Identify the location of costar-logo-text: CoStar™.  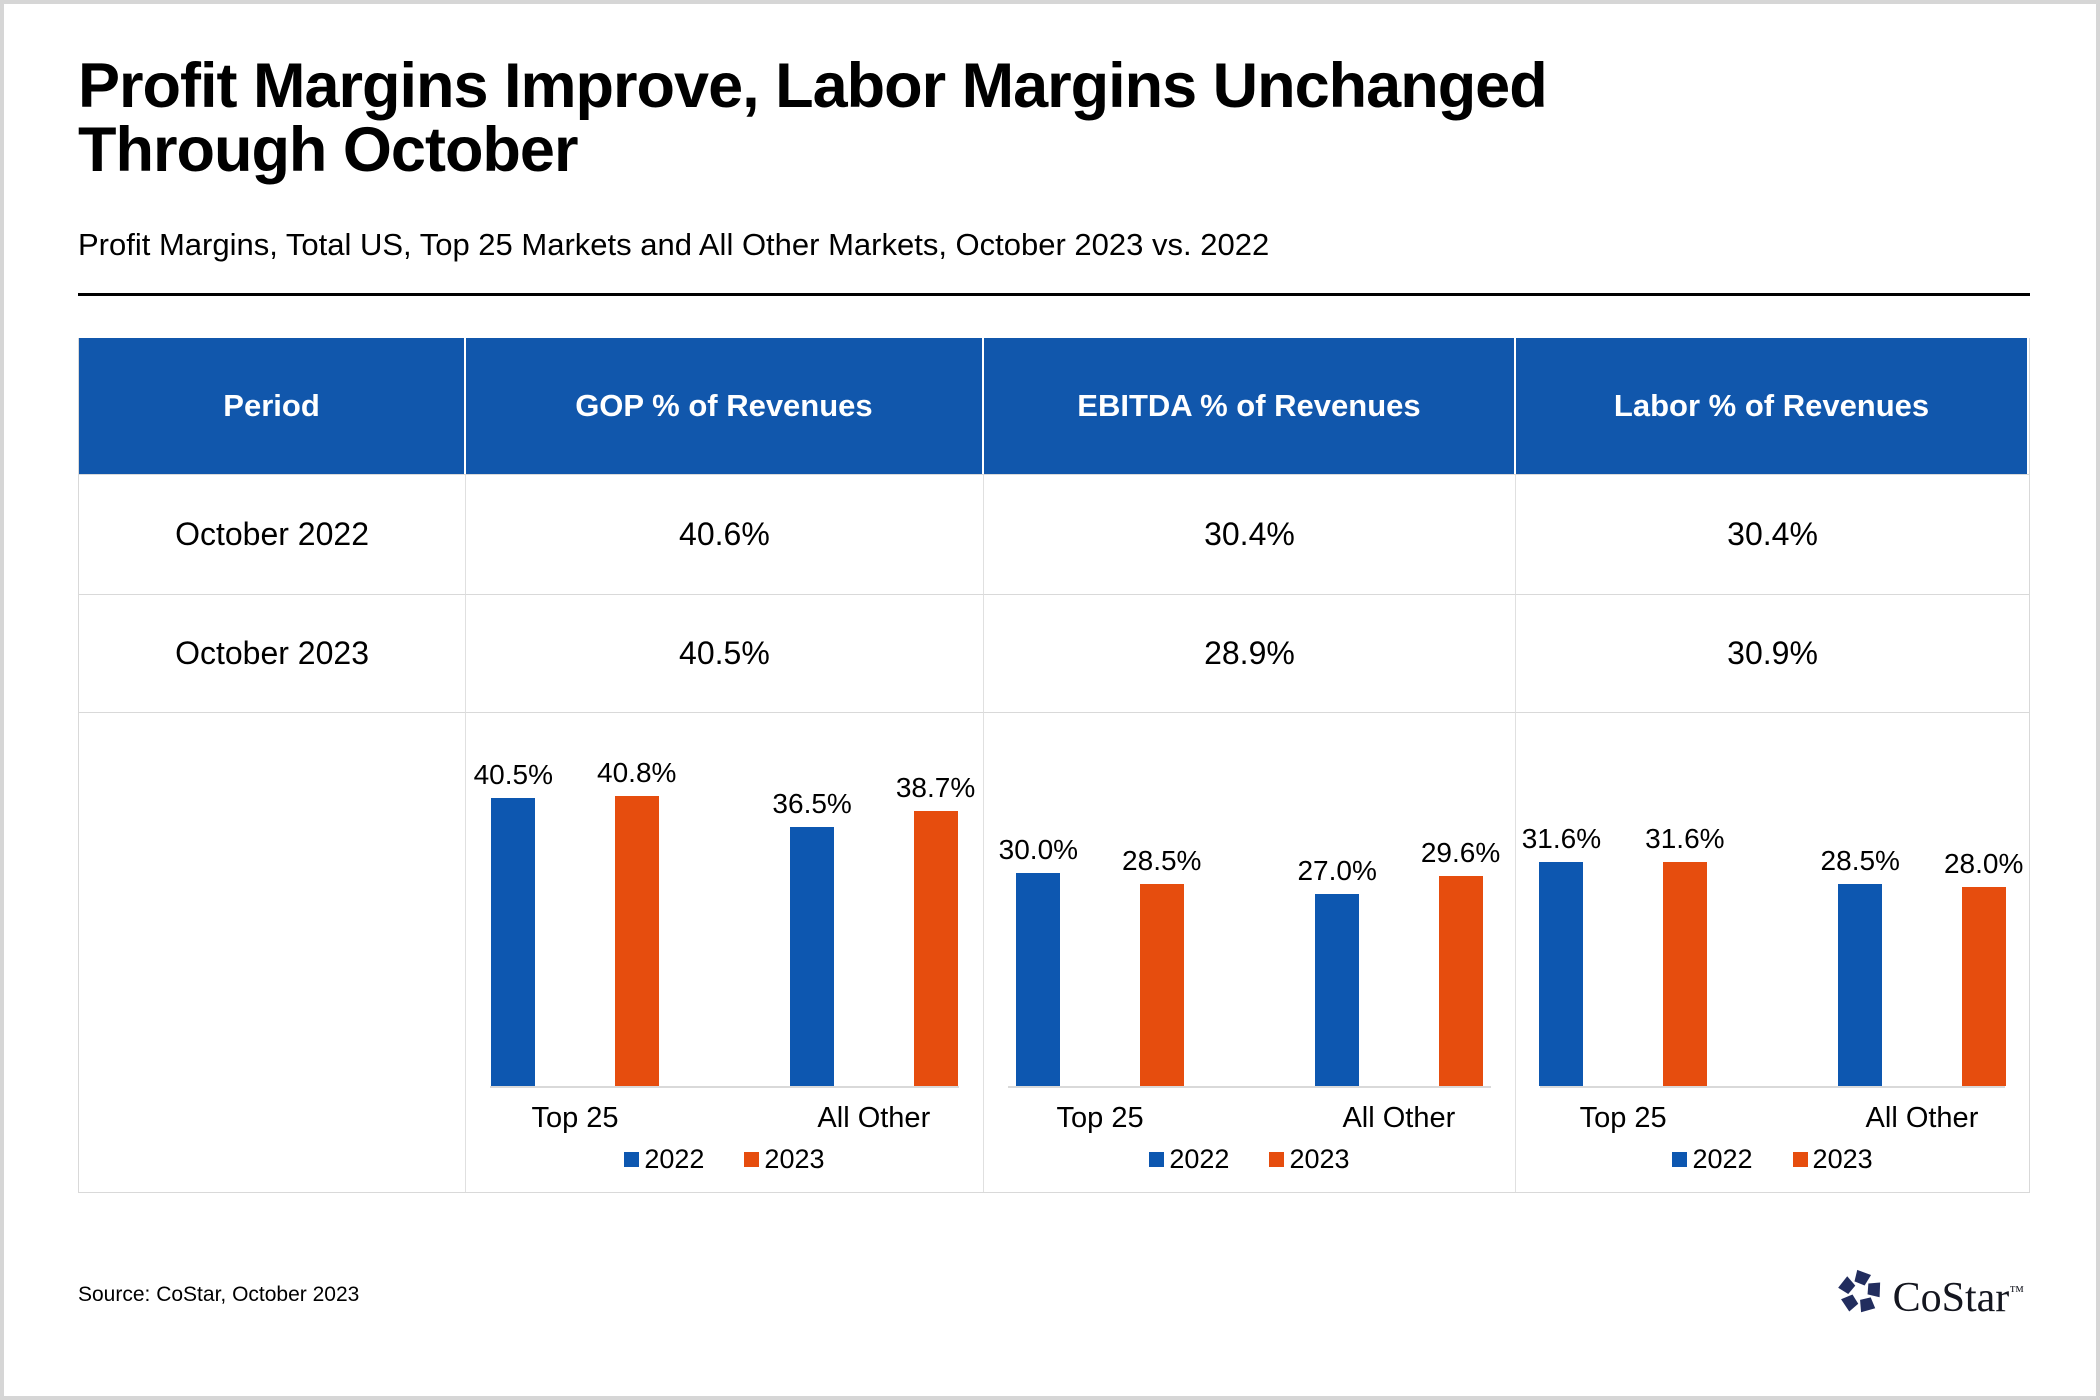
(1958, 1295).